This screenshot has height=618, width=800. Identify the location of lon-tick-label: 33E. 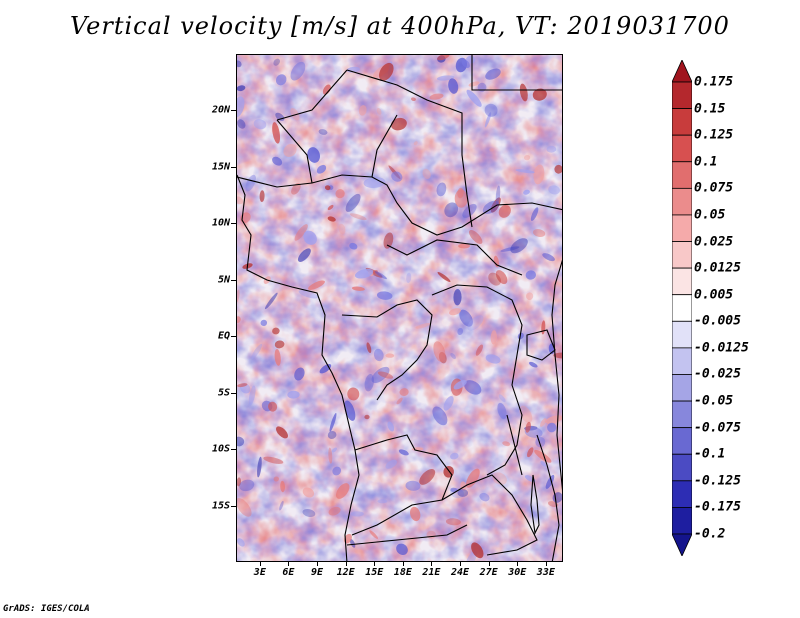
(545, 572).